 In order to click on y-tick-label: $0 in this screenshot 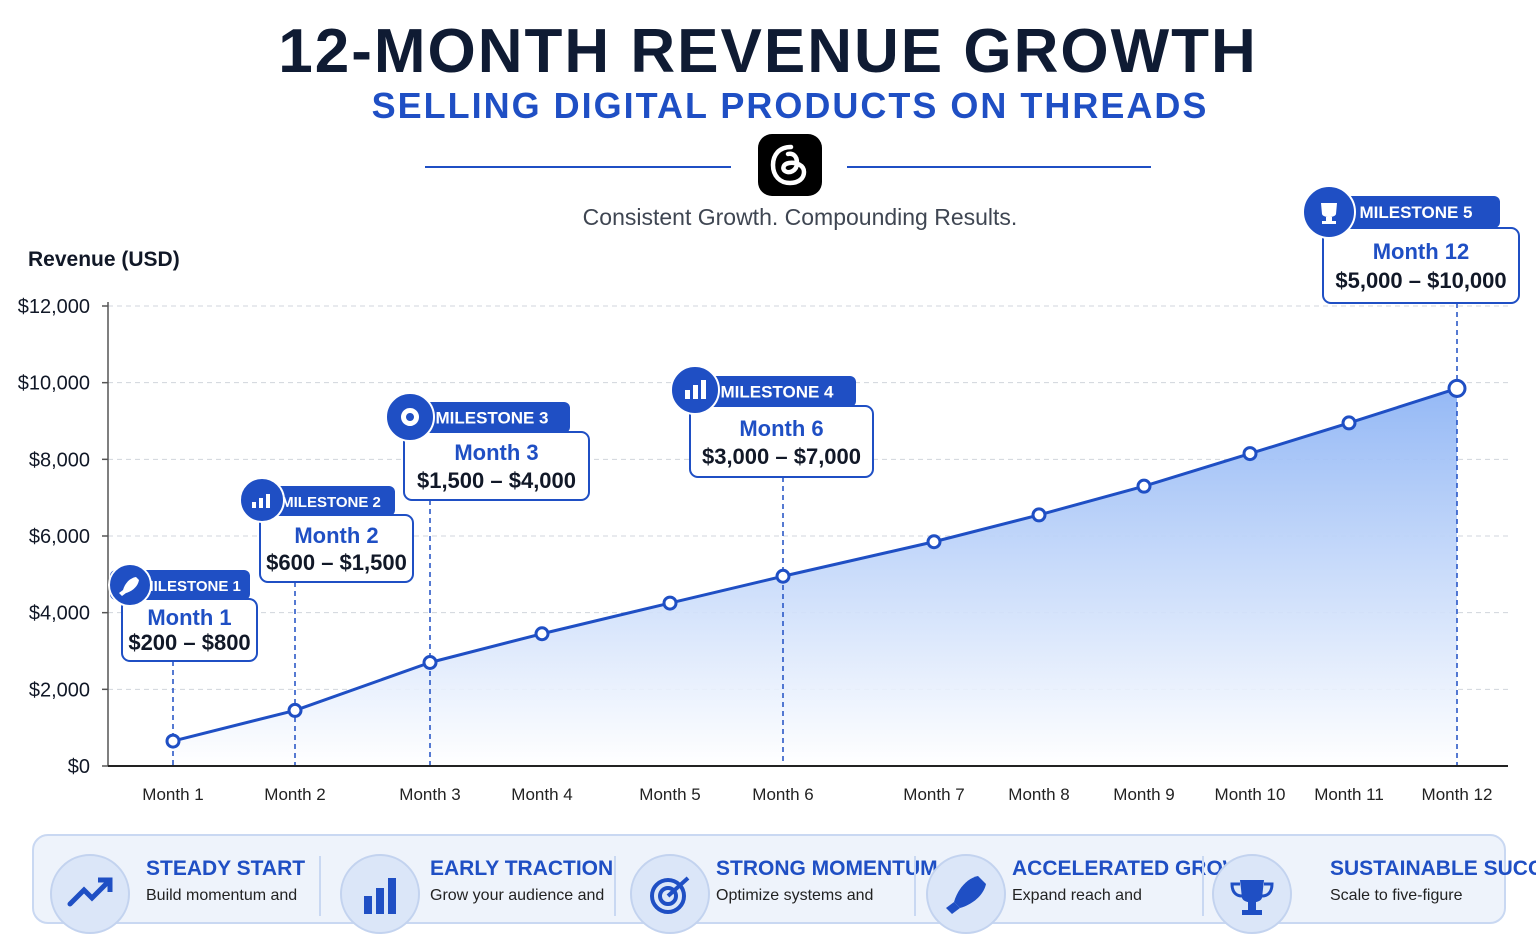, I will do `click(79, 767)`.